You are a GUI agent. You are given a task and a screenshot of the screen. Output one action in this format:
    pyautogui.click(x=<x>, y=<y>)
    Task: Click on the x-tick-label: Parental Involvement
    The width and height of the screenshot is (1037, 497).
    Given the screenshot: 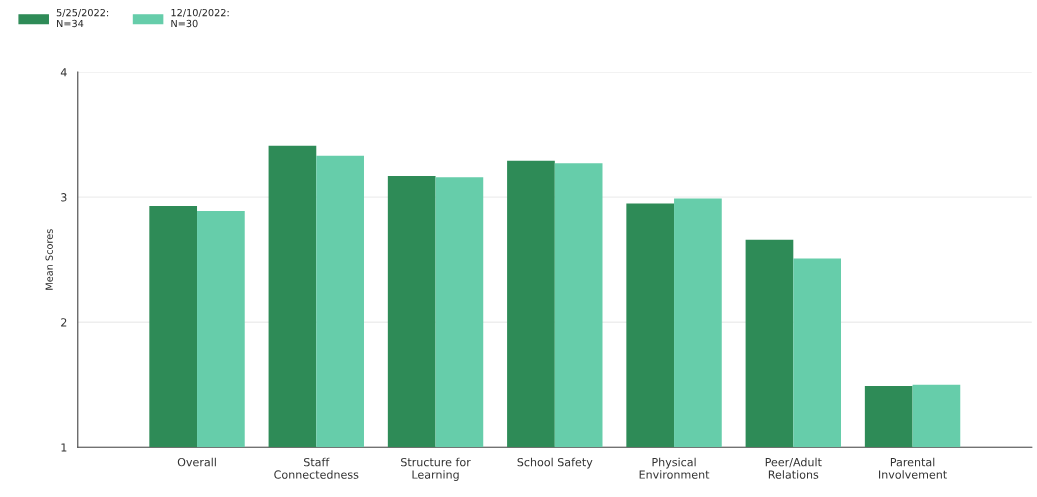 What is the action you would take?
    pyautogui.click(x=913, y=468)
    